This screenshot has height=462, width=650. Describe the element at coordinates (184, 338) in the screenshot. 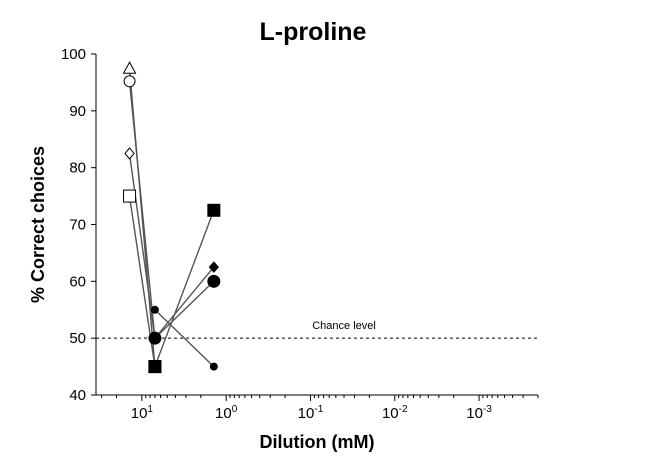

I see `series-line-circle-filled-small` at that location.